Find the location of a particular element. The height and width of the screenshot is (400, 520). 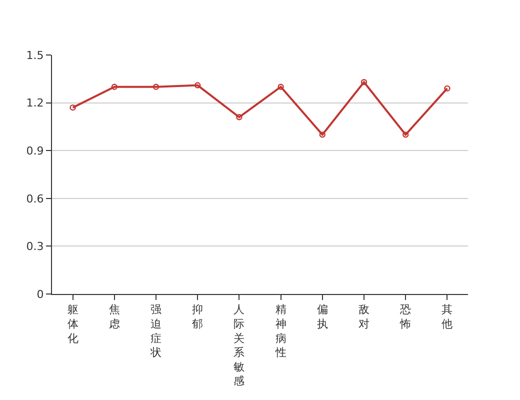

x-tick-label: 精神病性 is located at coordinates (280, 331).